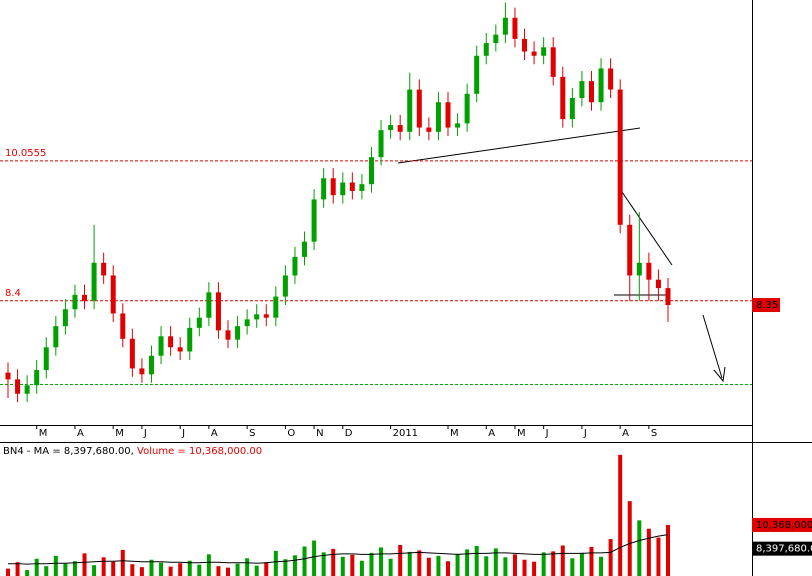  Describe the element at coordinates (712, 346) in the screenshot. I see `arrow-shaft` at that location.